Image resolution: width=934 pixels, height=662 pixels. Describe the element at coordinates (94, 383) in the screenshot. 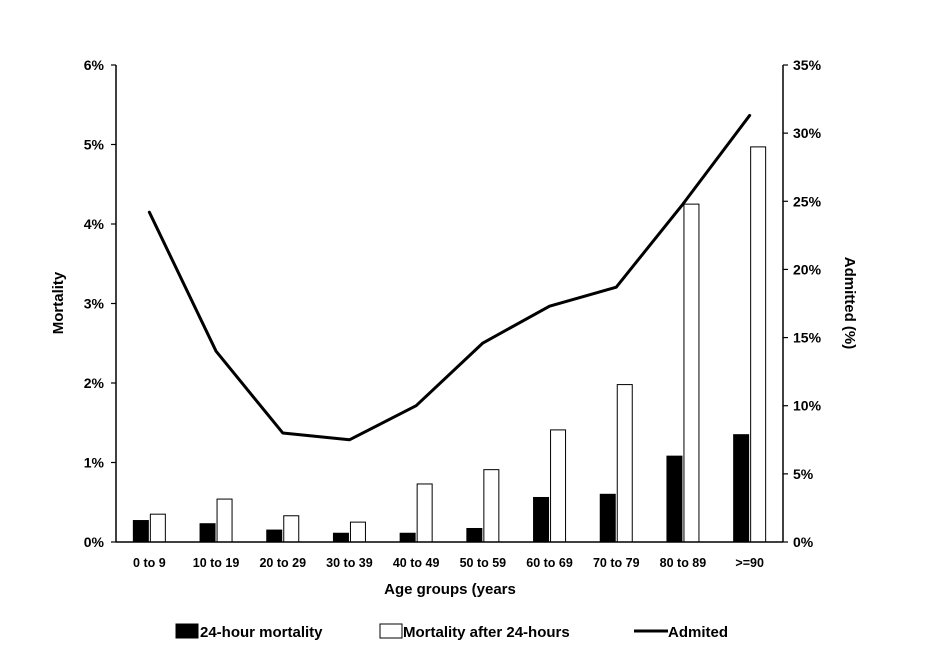

I see `y-tick-label: 2%` at that location.